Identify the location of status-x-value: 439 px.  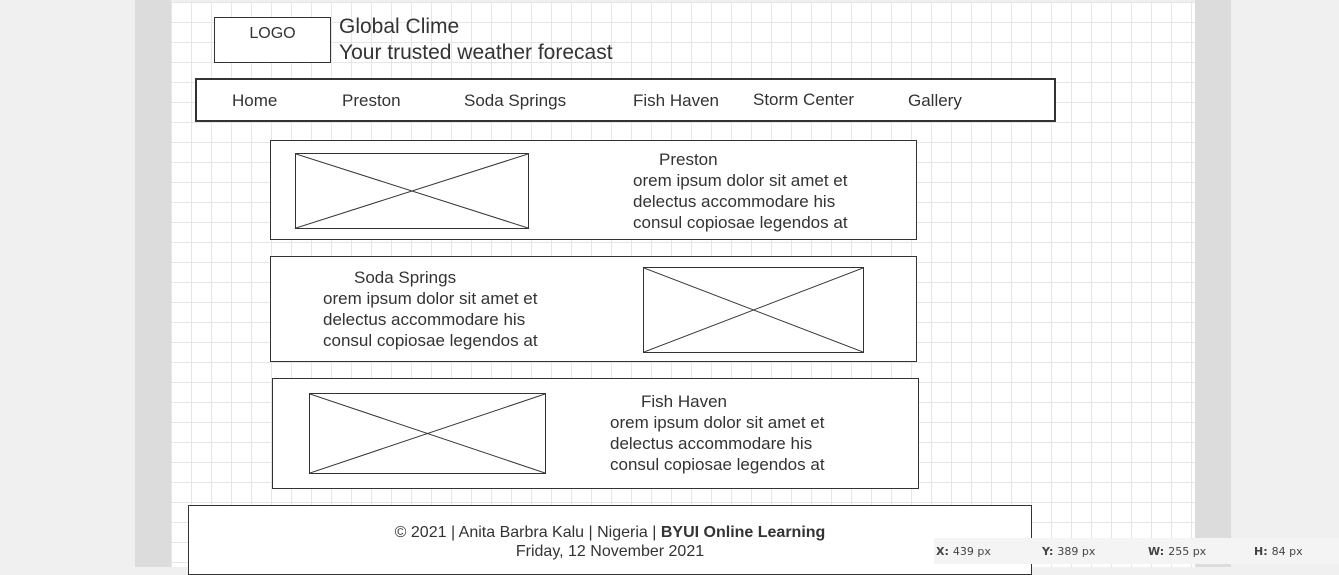
(971, 551).